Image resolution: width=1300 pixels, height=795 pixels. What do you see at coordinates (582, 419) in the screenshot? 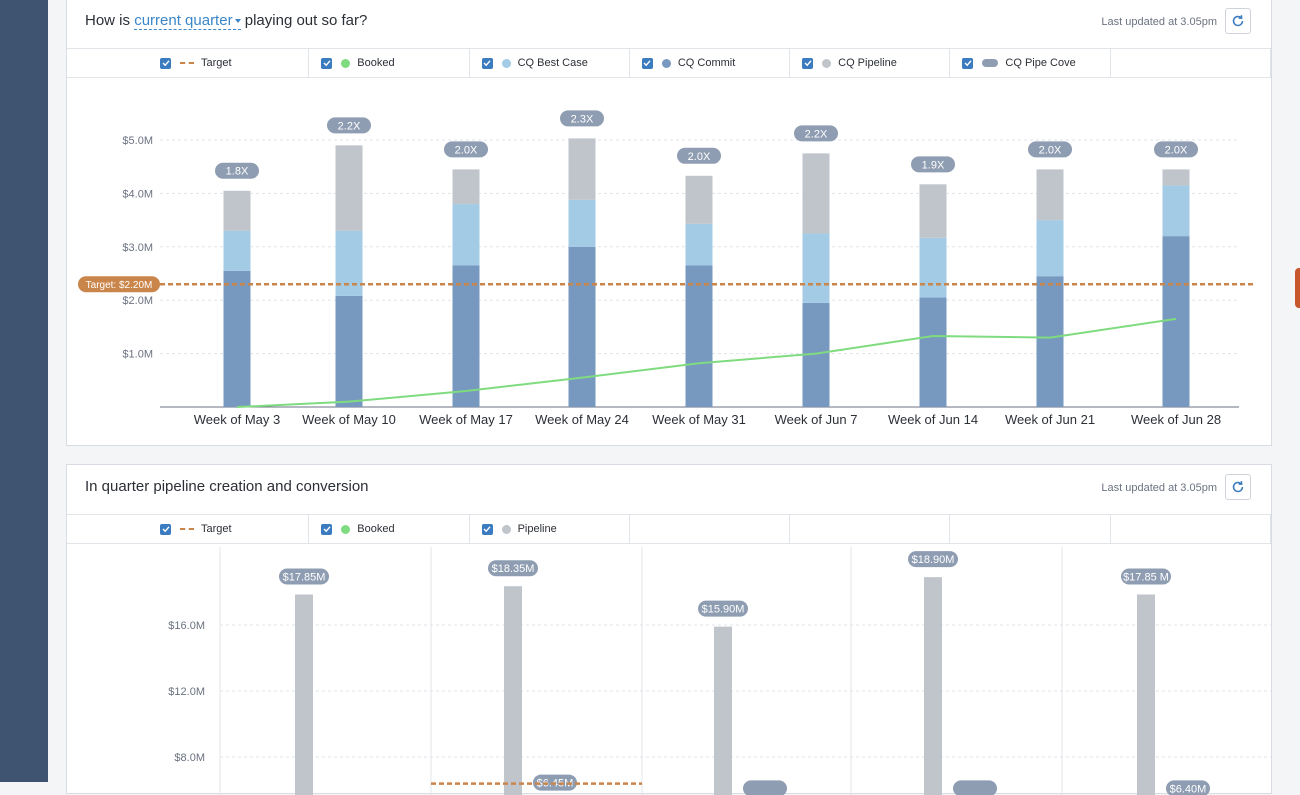
I see `x-tick-label: Week of May 24` at bounding box center [582, 419].